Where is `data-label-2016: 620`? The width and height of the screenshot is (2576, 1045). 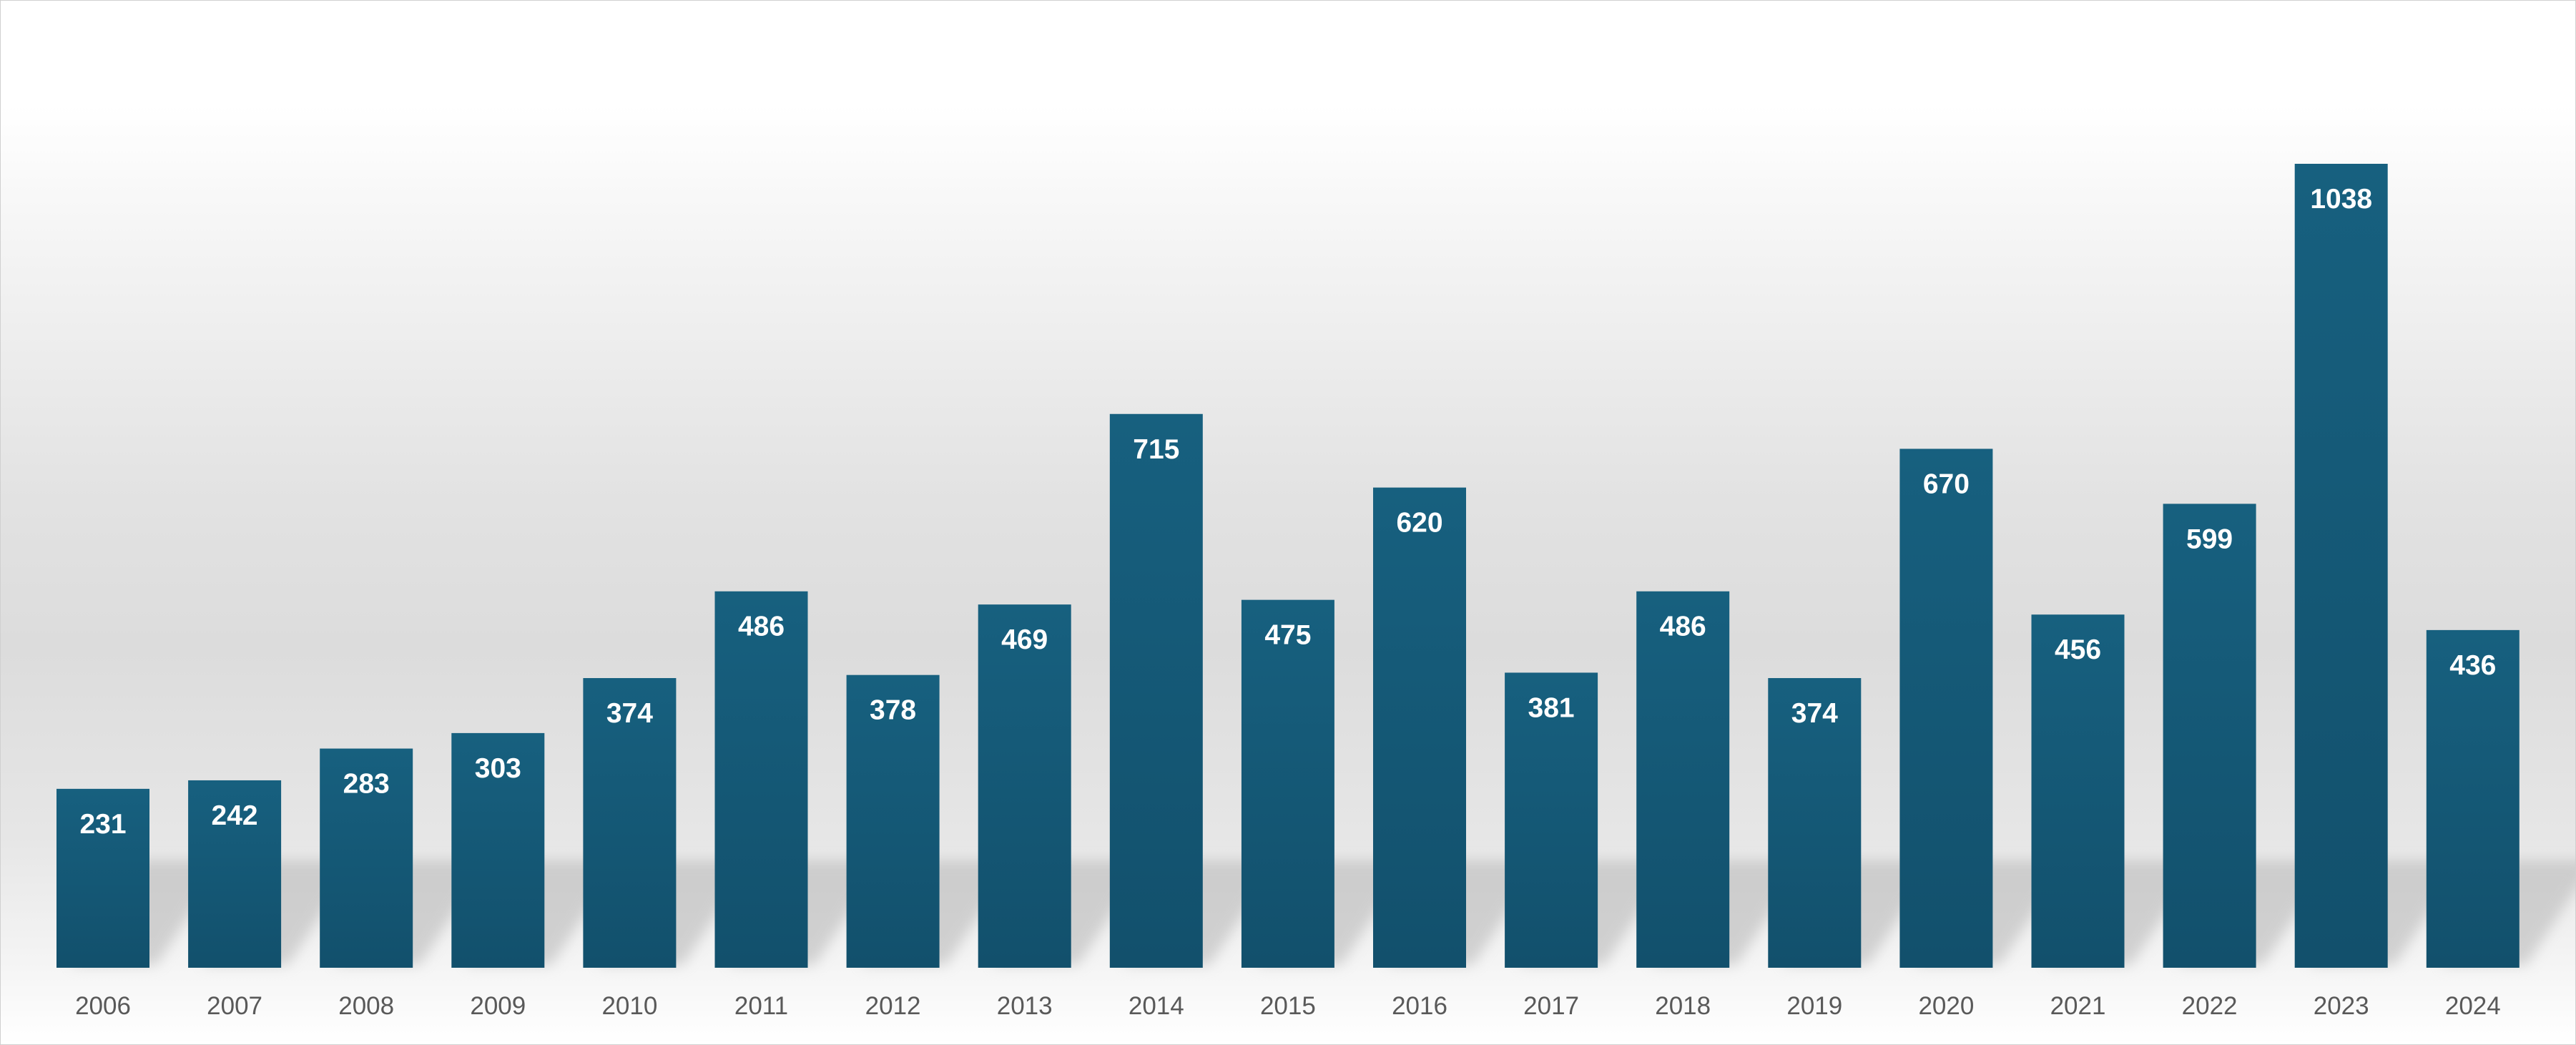
data-label-2016: 620 is located at coordinates (1419, 523).